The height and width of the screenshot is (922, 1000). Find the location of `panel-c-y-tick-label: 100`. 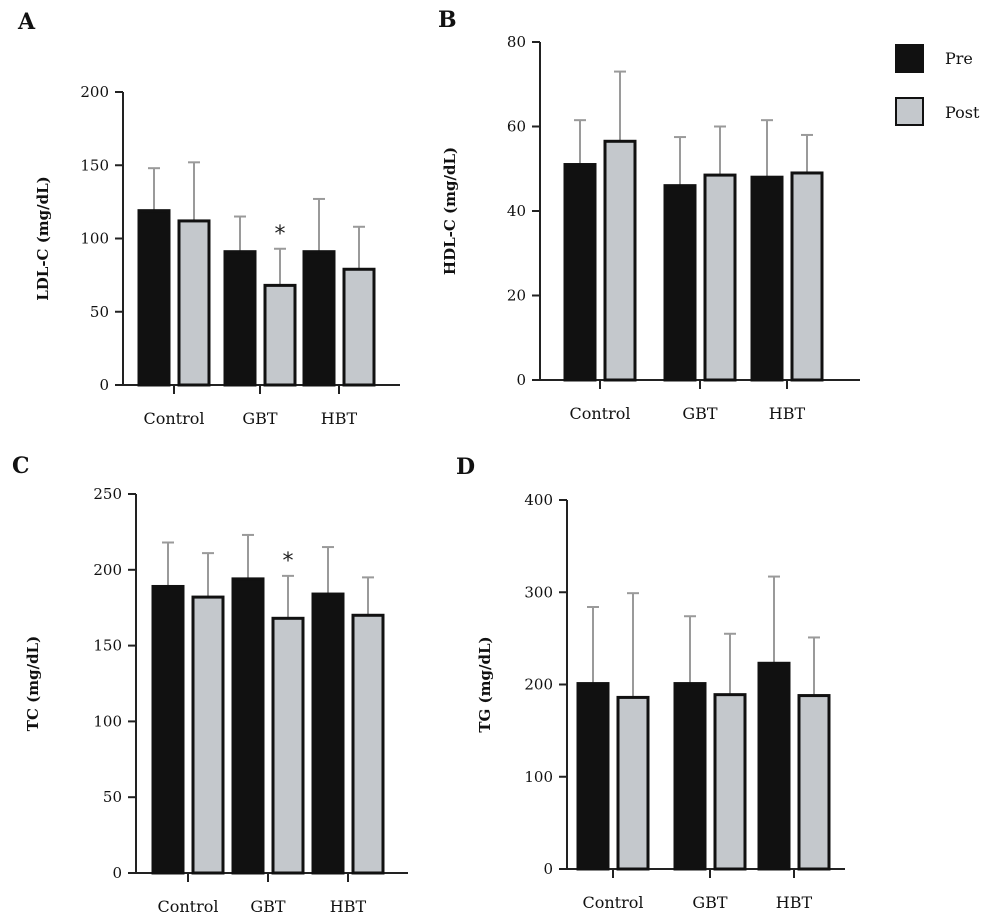

panel-c-y-tick-label: 100 is located at coordinates (107, 721).